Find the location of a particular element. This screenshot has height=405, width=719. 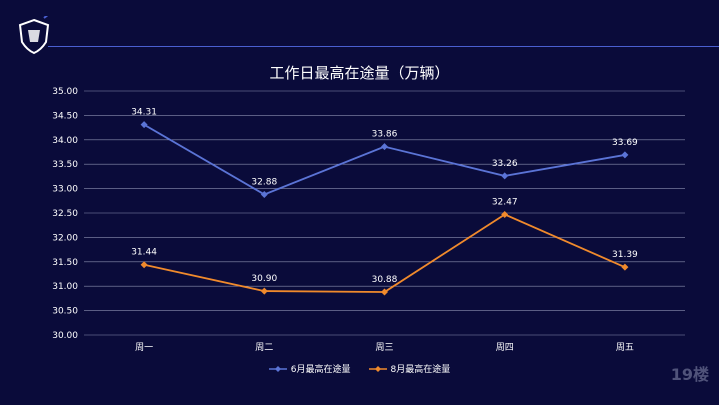

x-tick-label: 周五 is located at coordinates (625, 347).